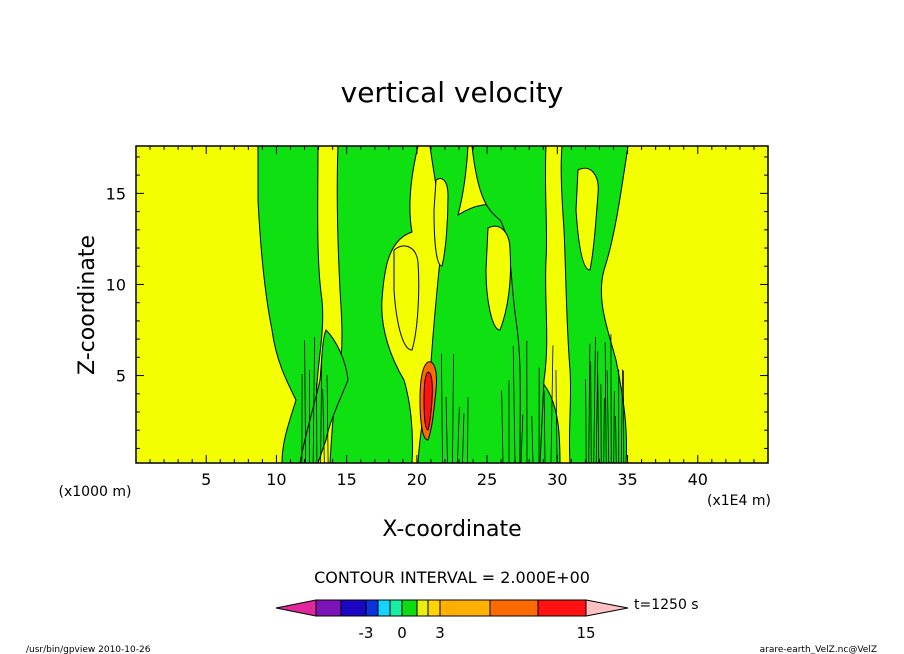  I want to click on y-tick-label-10: 10, so click(116, 284).